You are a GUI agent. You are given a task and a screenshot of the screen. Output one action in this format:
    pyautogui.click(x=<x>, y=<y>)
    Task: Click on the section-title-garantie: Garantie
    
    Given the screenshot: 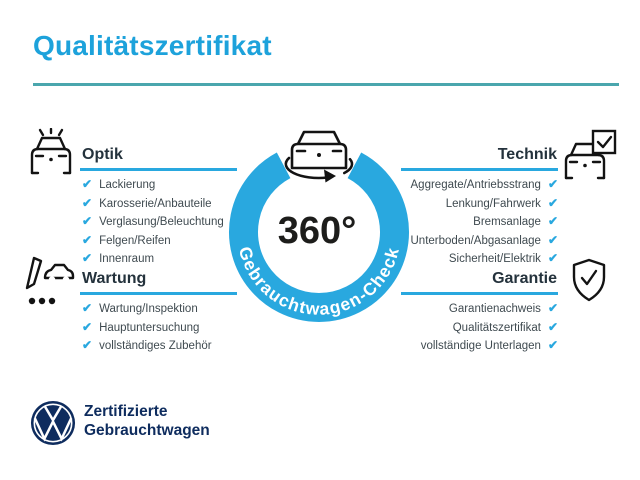 What is the action you would take?
    pyautogui.click(x=524, y=278)
    